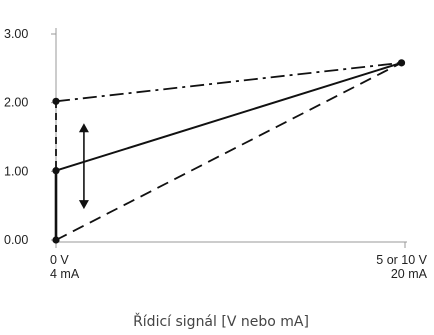 This screenshot has height=335, width=434. Describe the element at coordinates (59, 260) in the screenshot. I see `x-tick-label: 0 V` at that location.